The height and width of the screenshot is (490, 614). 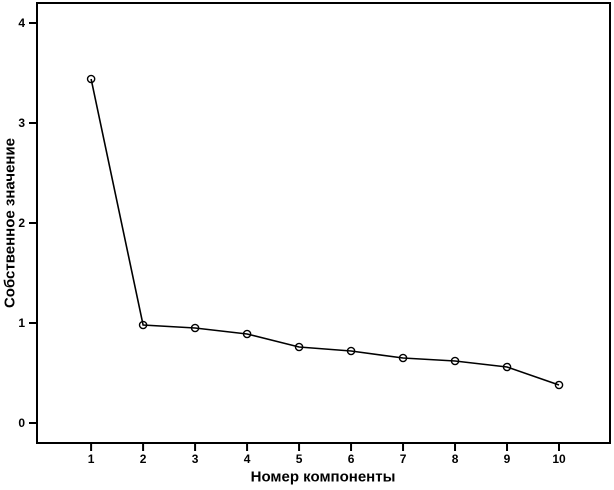 What do you see at coordinates (21, 423) in the screenshot?
I see `y-tick-label: 0` at bounding box center [21, 423].